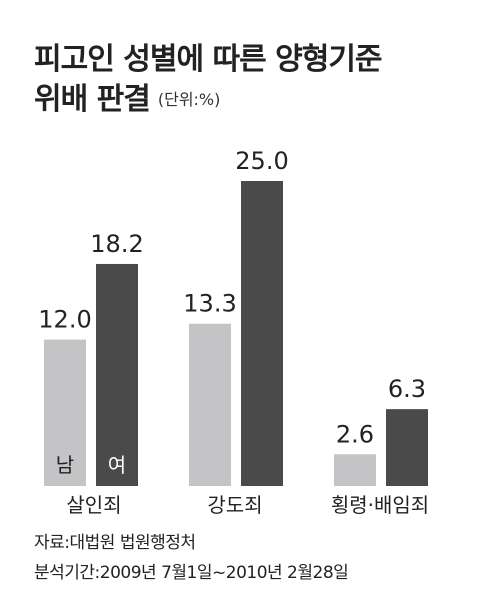  Describe the element at coordinates (115, 543) in the screenshot. I see `source-text: 자료:대법원 법원행정처` at that location.